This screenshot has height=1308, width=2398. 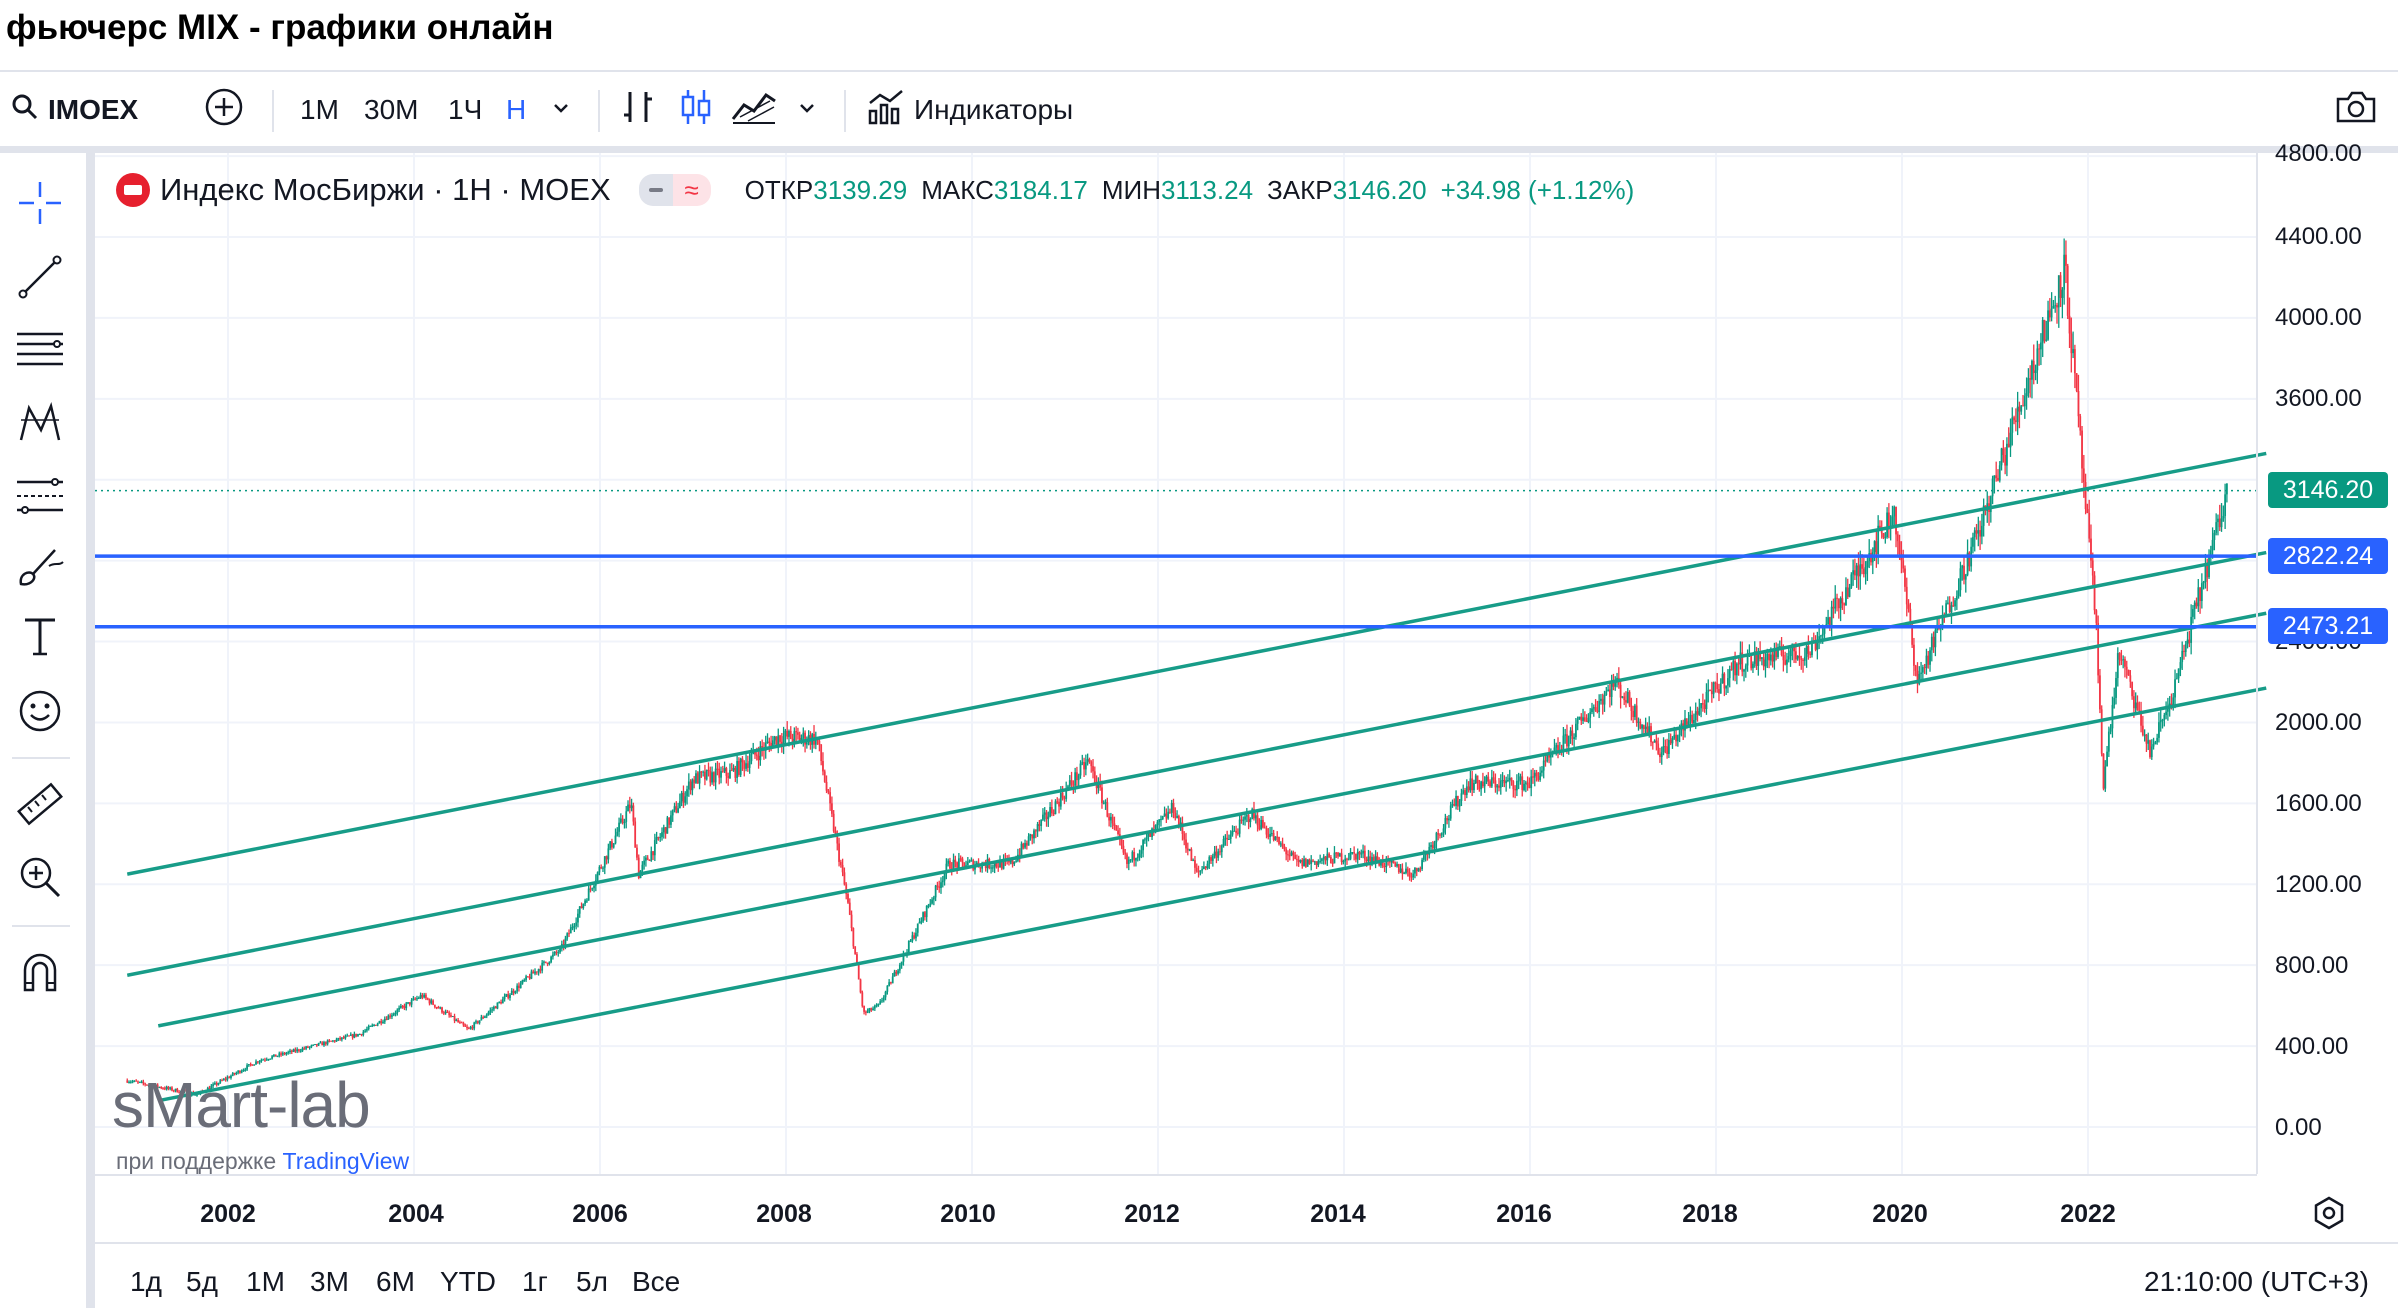 I want to click on symbol-search: IMOEX, so click(x=74, y=110).